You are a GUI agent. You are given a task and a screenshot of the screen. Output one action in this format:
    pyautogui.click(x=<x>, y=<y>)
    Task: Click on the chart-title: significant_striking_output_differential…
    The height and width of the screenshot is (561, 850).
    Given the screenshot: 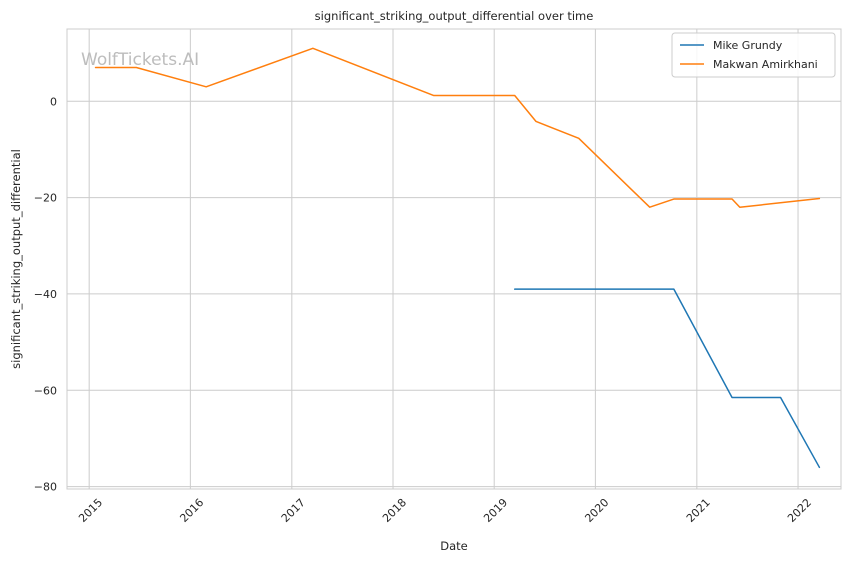 What is the action you would take?
    pyautogui.click(x=454, y=16)
    